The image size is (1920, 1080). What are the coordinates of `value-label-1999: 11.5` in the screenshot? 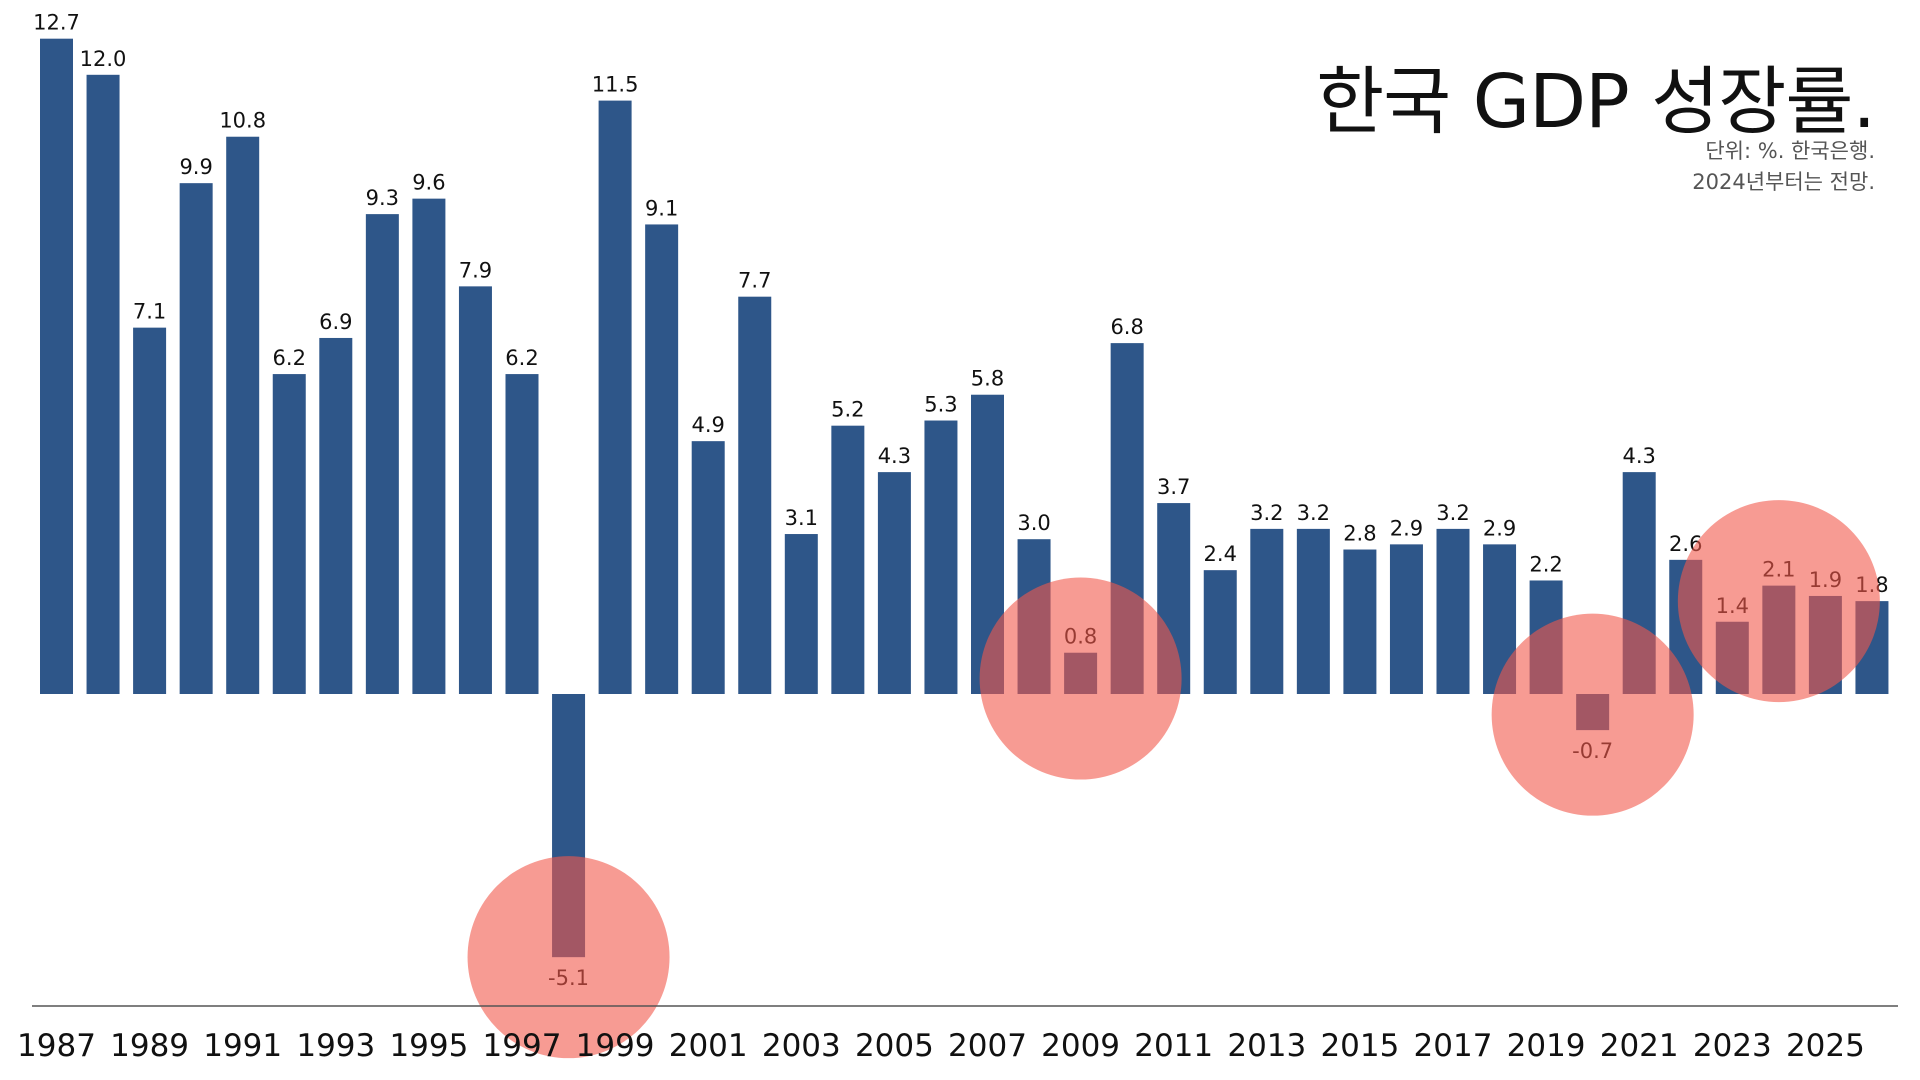 It's located at (615, 85).